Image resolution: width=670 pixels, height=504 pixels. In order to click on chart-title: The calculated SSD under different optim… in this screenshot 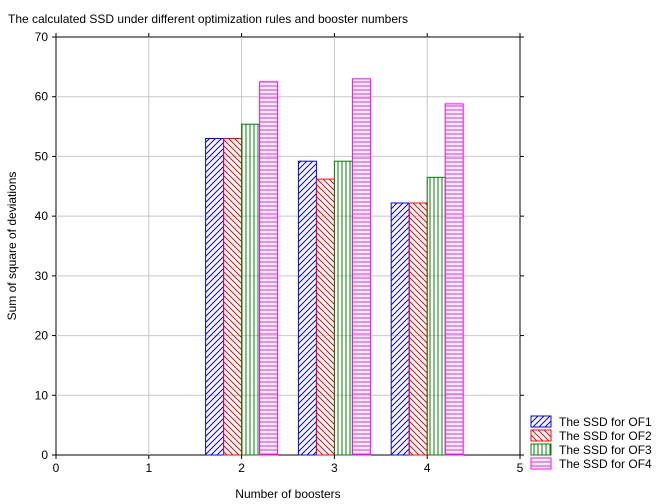, I will do `click(208, 19)`.